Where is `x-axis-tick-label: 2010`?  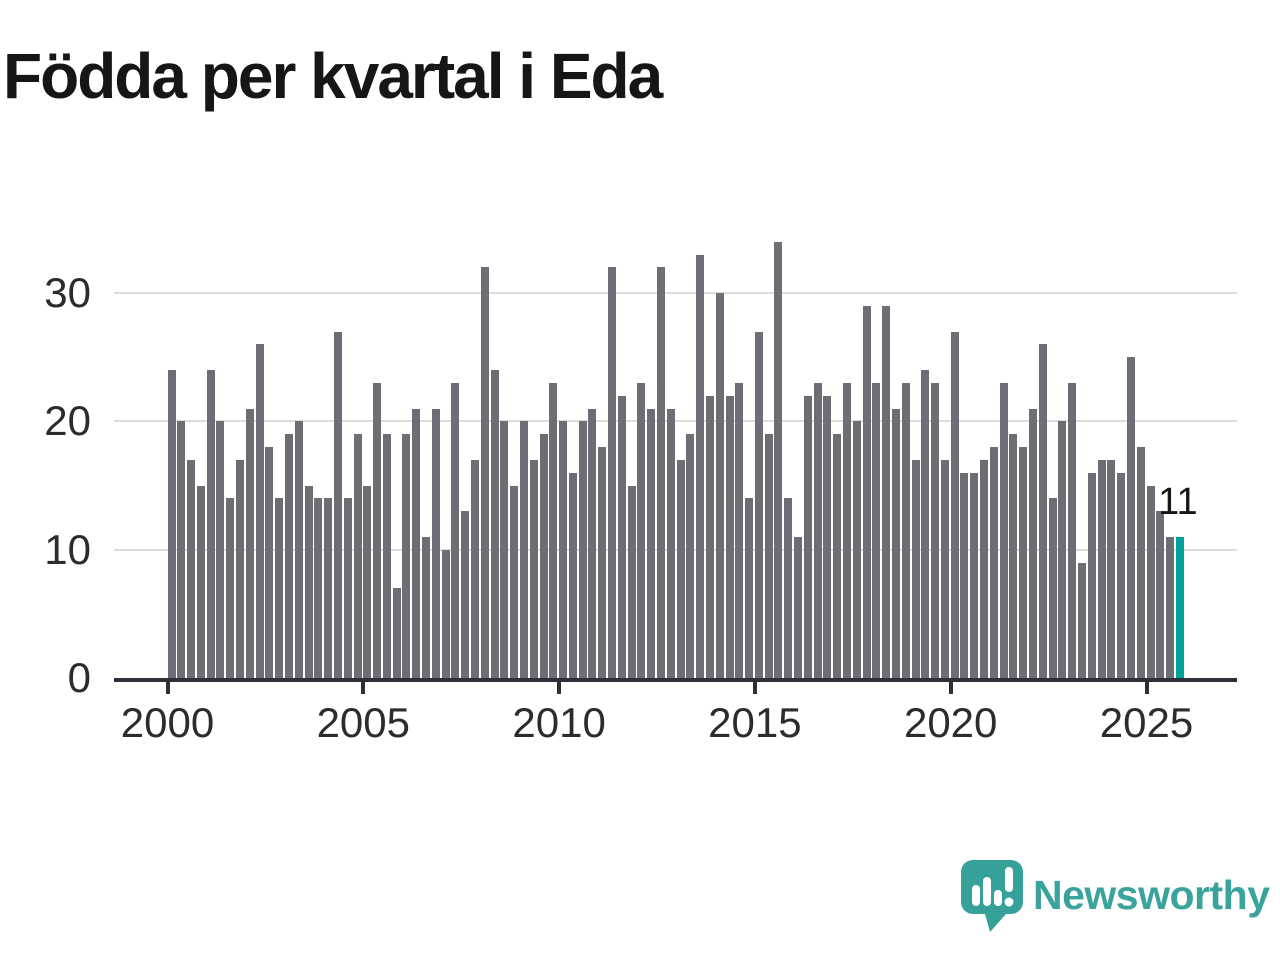 x-axis-tick-label: 2010 is located at coordinates (559, 722).